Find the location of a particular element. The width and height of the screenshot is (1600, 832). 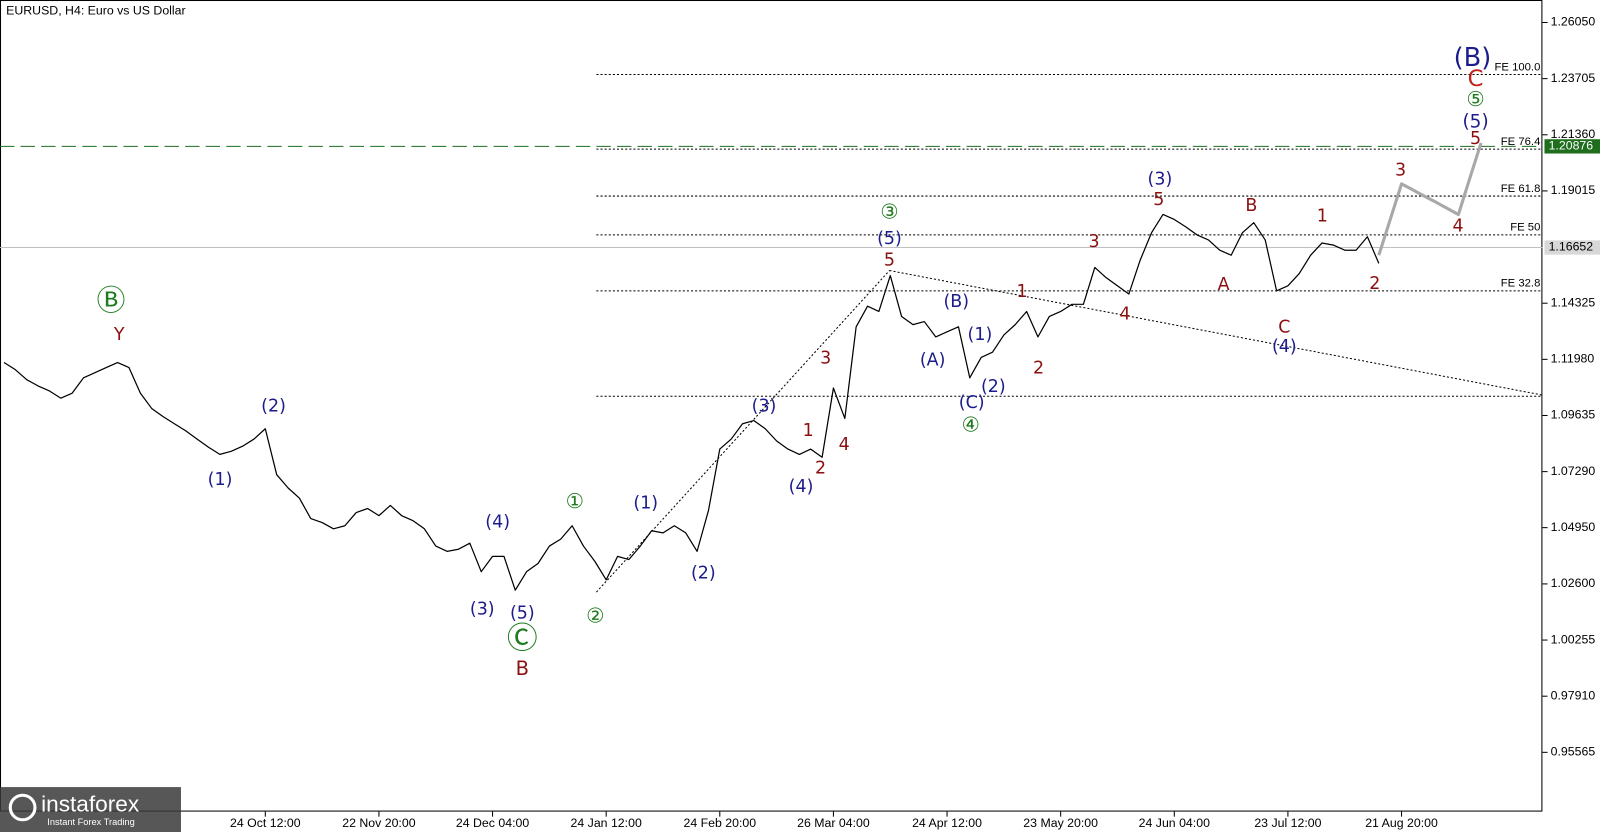

wave-label: (C) is located at coordinates (972, 403).